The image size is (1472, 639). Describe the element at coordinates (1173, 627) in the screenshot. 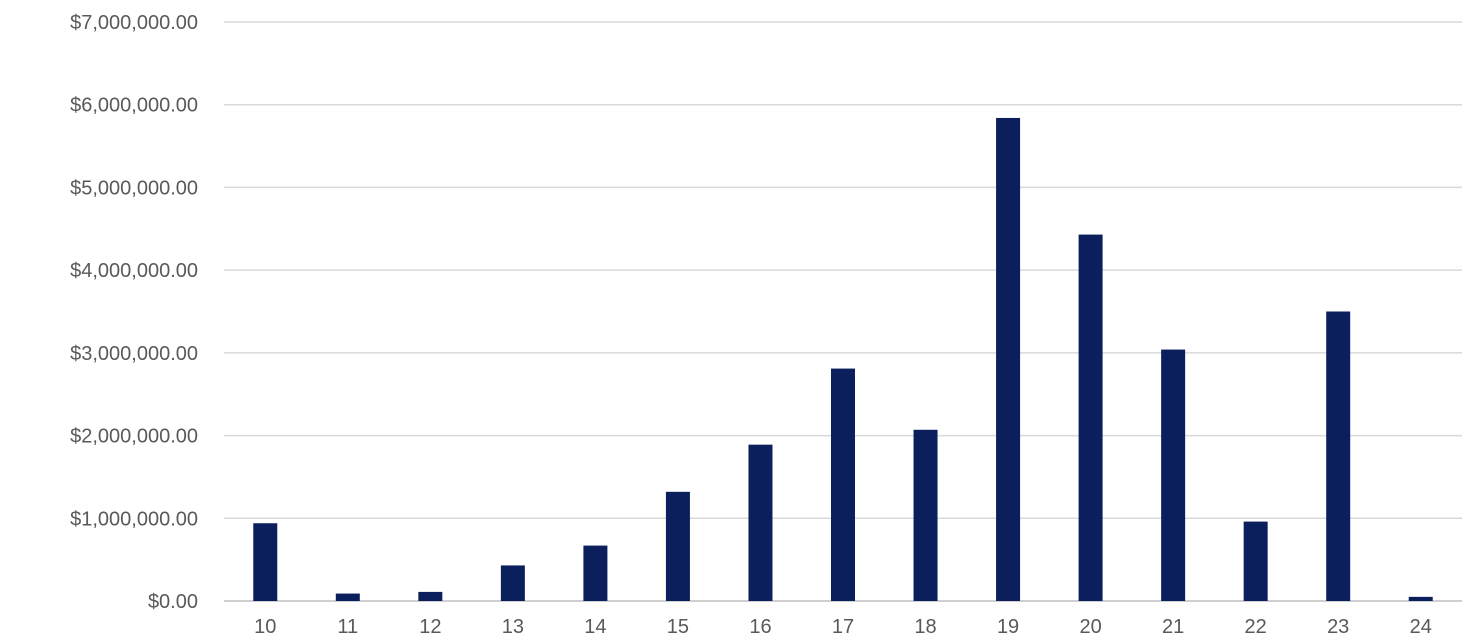

I see `x-tick-label: 21` at that location.